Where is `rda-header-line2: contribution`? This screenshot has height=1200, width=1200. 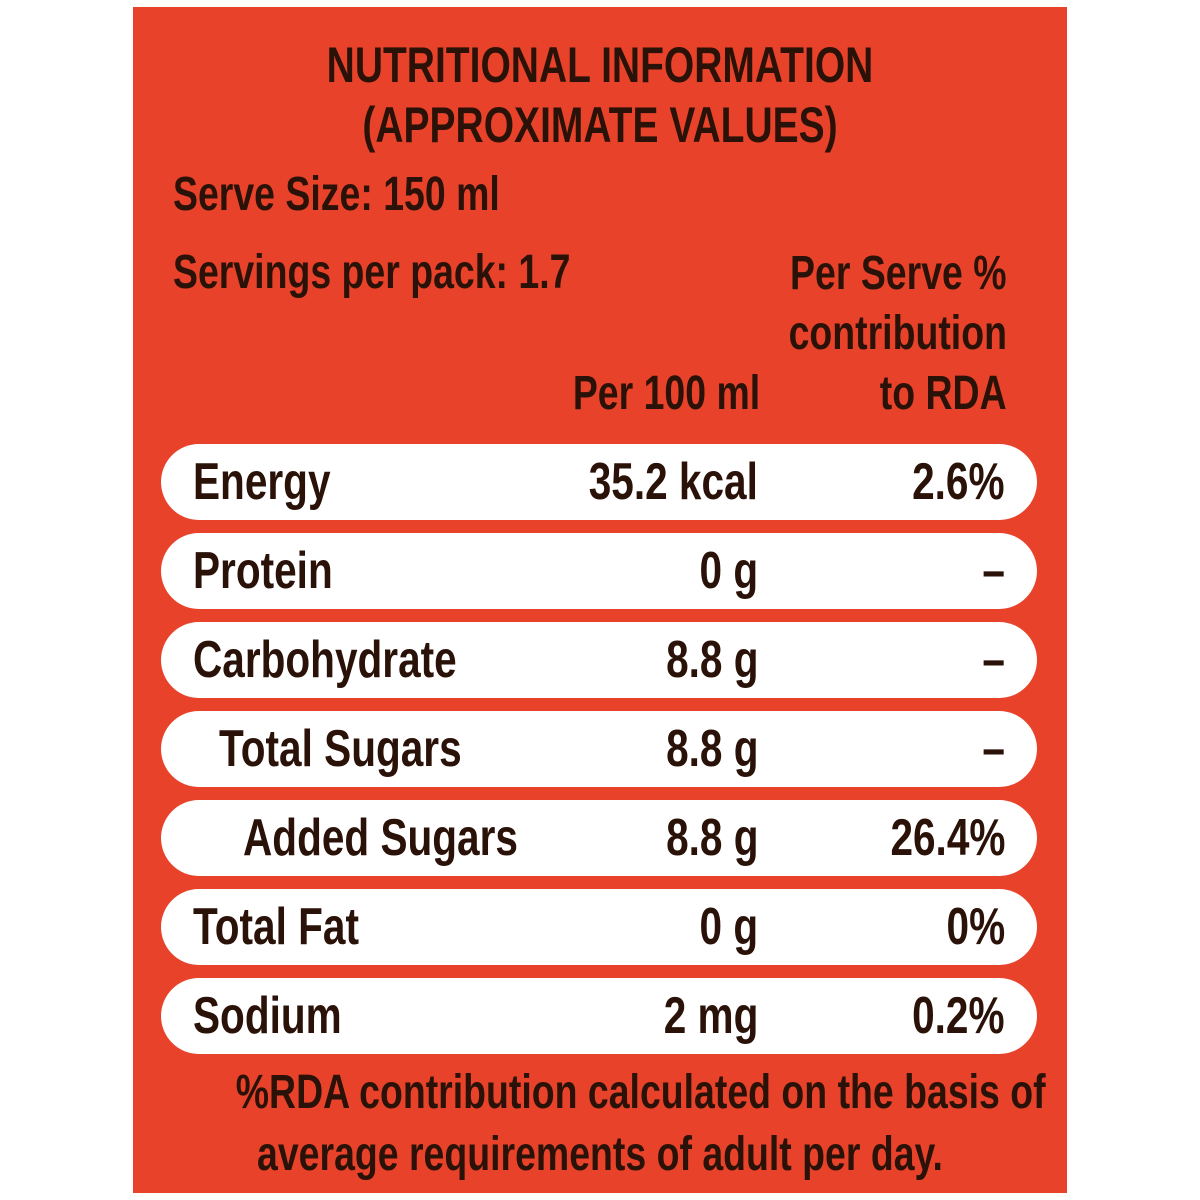
rda-header-line2: contribution is located at coordinates (897, 333).